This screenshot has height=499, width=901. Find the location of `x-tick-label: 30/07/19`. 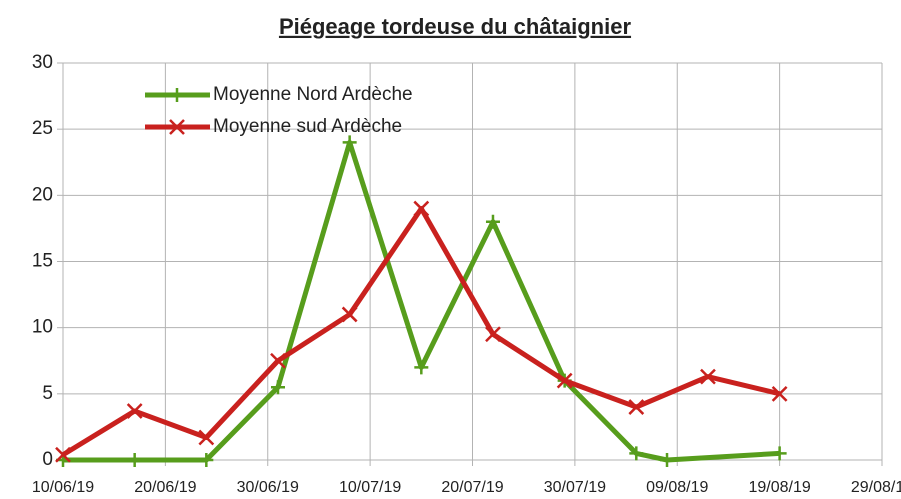

x-tick-label: 30/07/19 is located at coordinates (575, 487).